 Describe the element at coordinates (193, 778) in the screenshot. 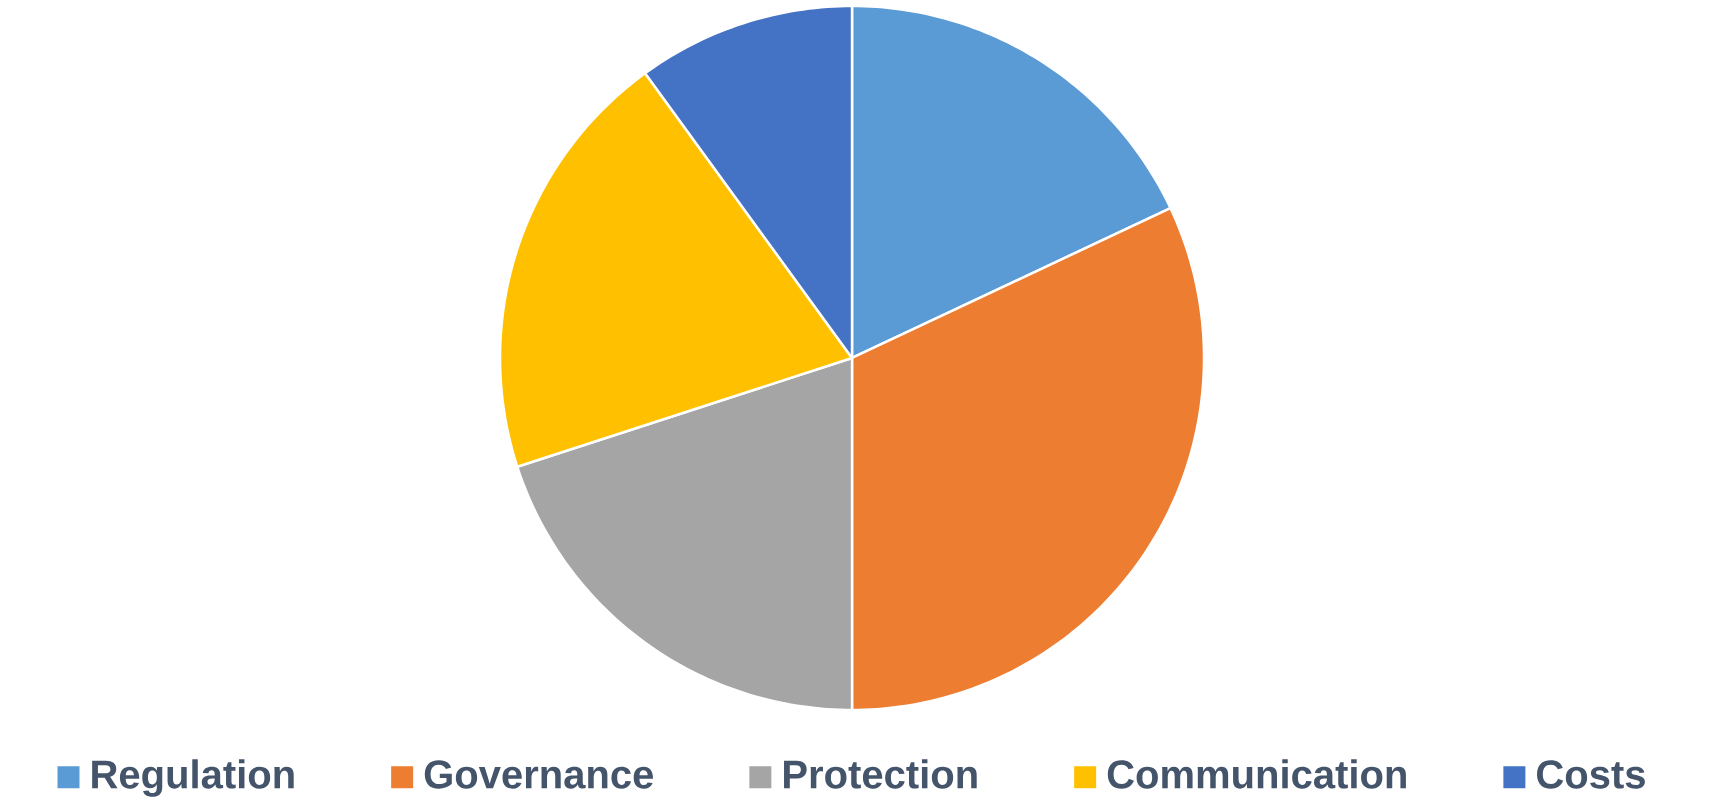

I see `legend-label: Regulation` at that location.